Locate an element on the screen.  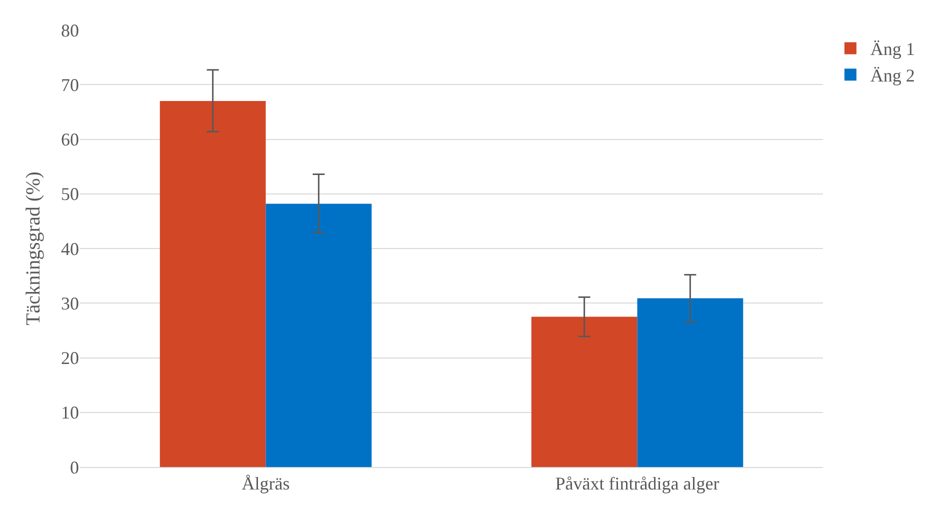
x-tick-label: Ålgräs is located at coordinates (266, 484).